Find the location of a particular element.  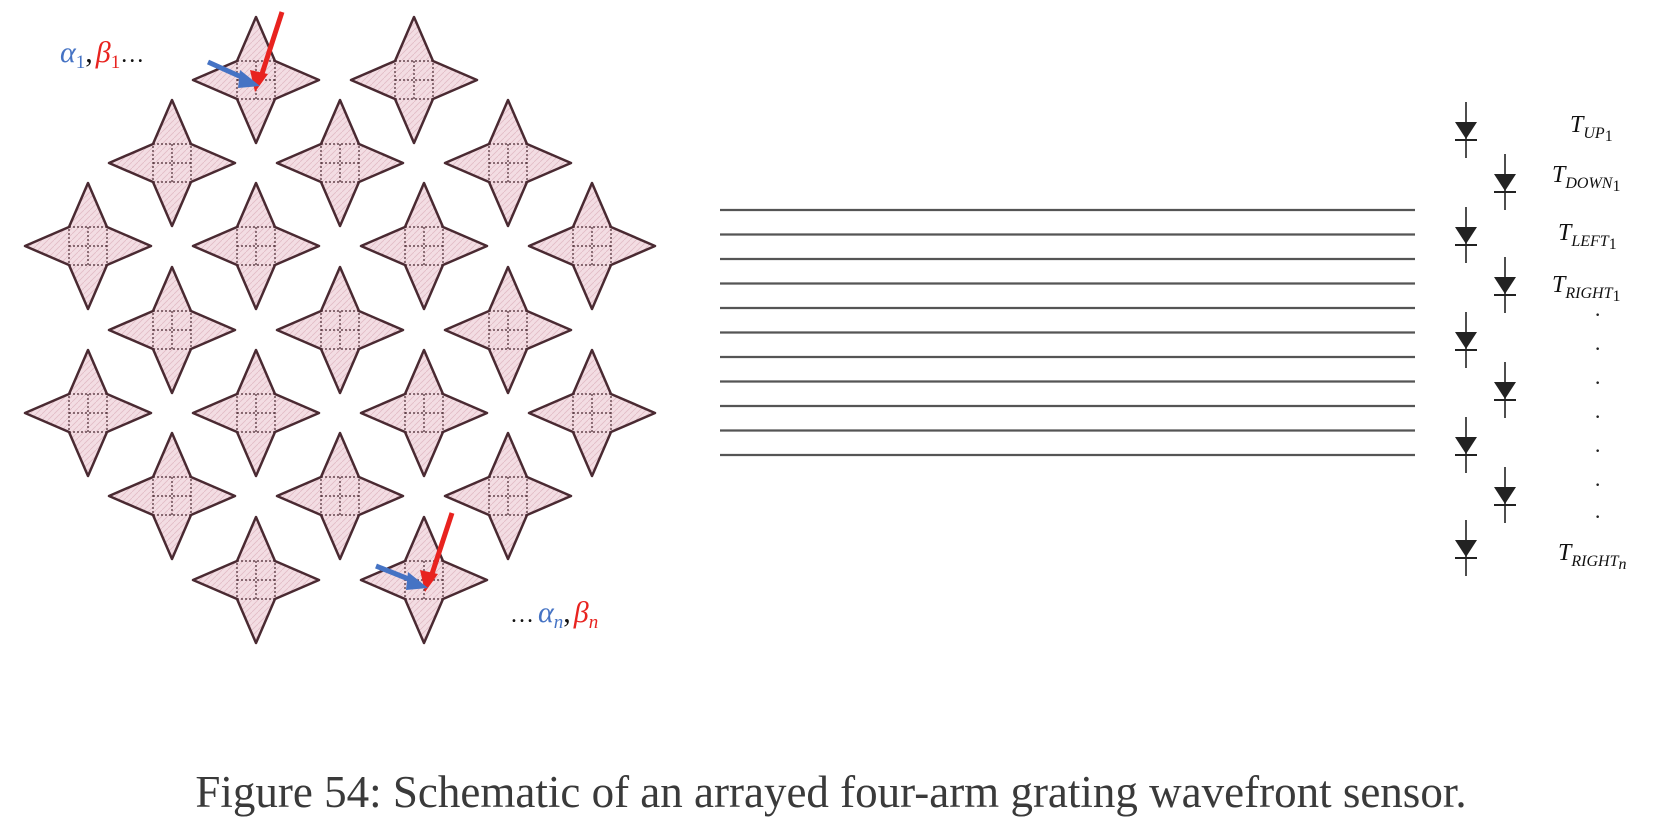

beta-subscript: 1 is located at coordinates (116, 62).